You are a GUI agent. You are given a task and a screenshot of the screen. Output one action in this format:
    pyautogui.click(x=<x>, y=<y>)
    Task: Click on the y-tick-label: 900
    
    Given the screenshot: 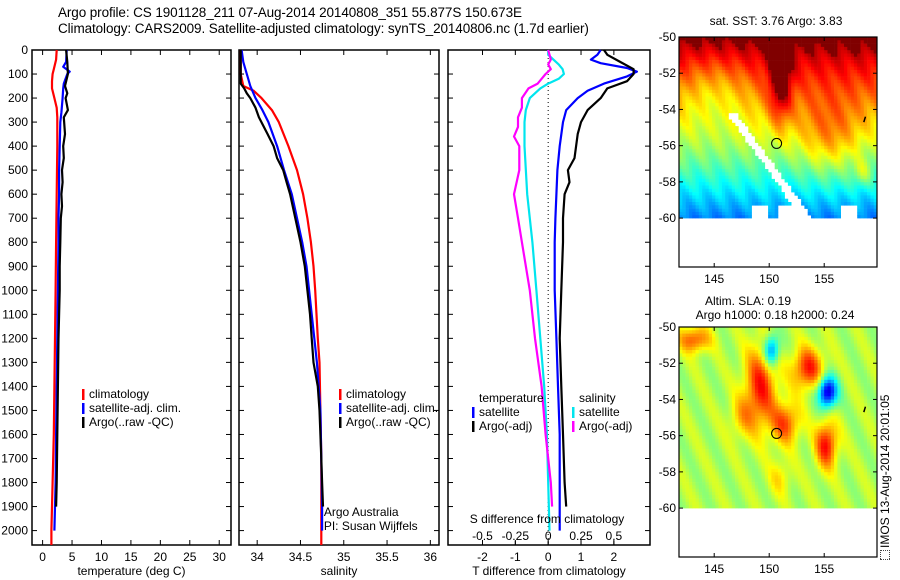 What is the action you would take?
    pyautogui.click(x=18, y=266)
    